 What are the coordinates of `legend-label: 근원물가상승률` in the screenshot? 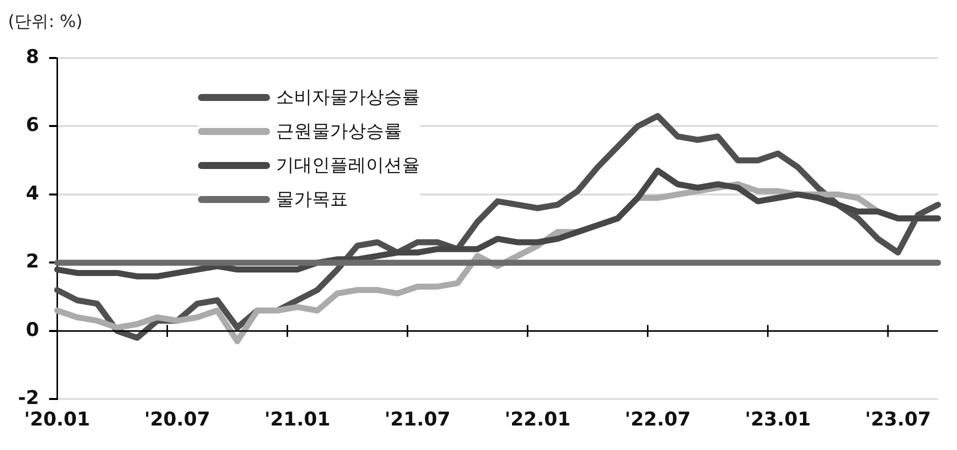 It's located at (339, 131).